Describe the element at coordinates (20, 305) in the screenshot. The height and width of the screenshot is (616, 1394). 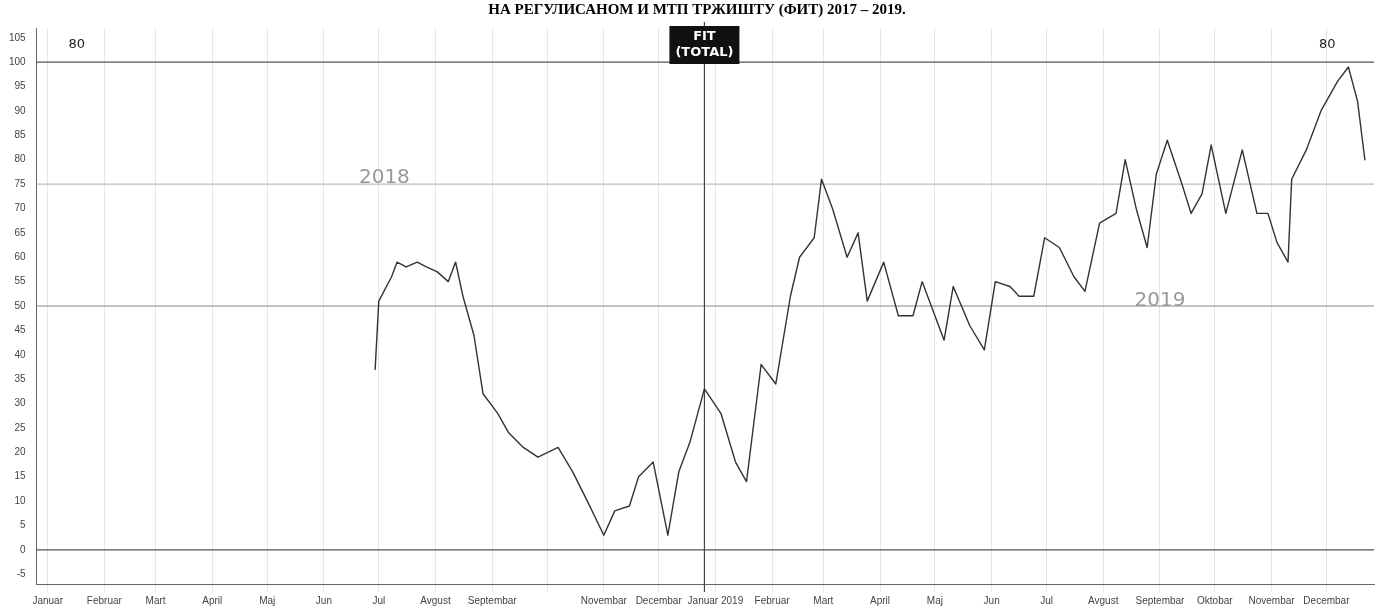
I see `y-tick-label: 50` at that location.